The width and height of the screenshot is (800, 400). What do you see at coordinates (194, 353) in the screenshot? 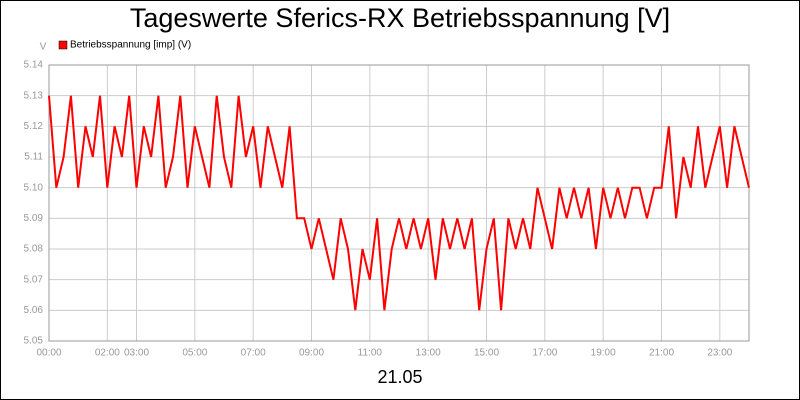
I see `x-tick-label: 05:00` at bounding box center [194, 353].